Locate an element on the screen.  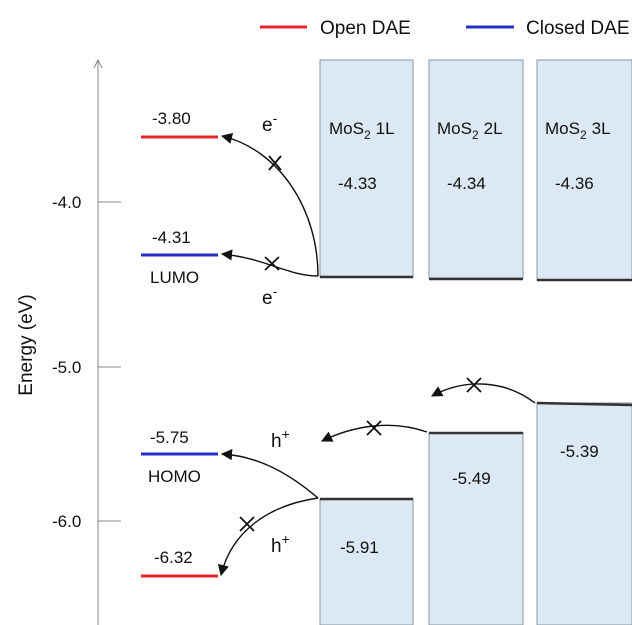
electron-label-lower: e- is located at coordinates (270, 296).